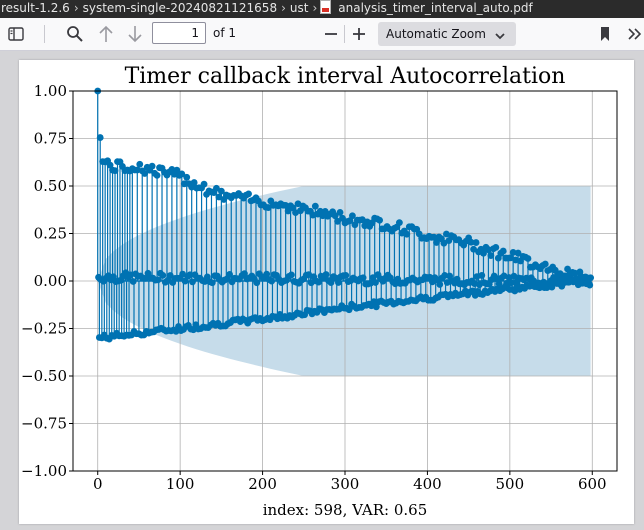 The image size is (644, 530). Describe the element at coordinates (44, 376) in the screenshot. I see `y-tick-label: −0.50` at that location.